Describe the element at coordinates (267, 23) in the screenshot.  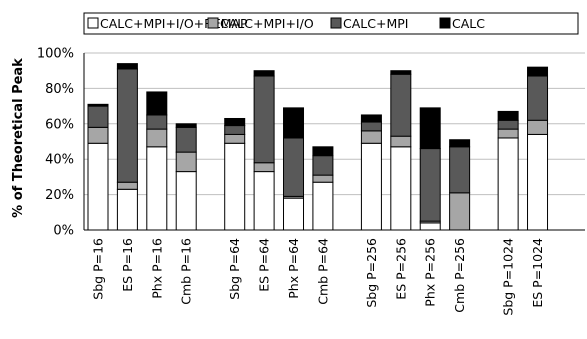
I see `legend-label: CALC+MPI+I/O` at that location.